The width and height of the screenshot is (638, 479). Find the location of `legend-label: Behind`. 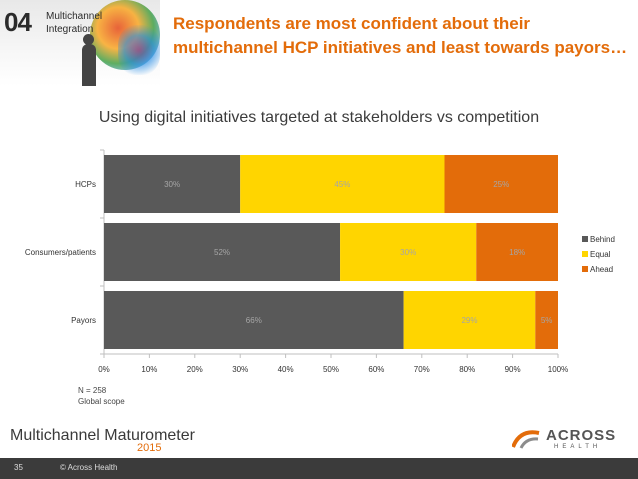

legend-label: Behind is located at coordinates (602, 239).